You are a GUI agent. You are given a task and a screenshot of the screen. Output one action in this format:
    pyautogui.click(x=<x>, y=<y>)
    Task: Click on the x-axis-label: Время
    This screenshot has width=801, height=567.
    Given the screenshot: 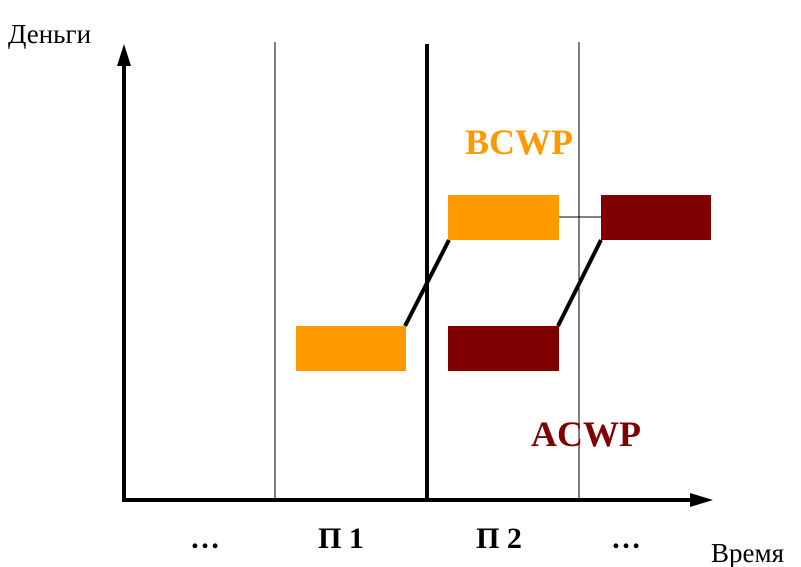 What is the action you would take?
    pyautogui.click(x=747, y=552)
    